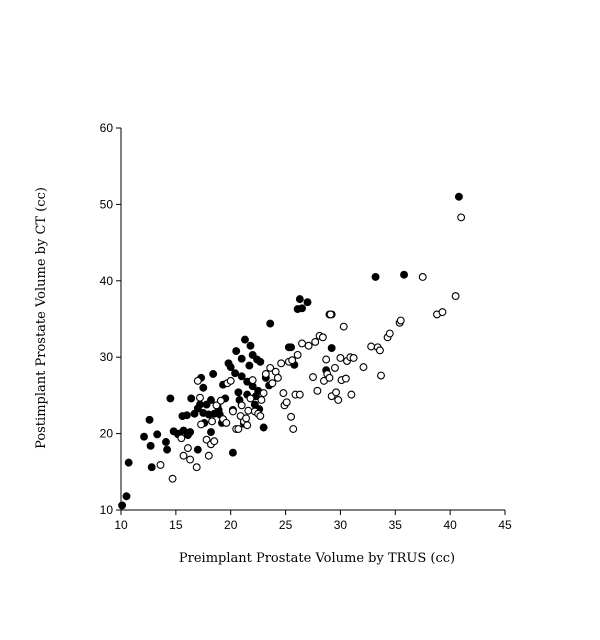  Describe the element at coordinates (107, 510) in the screenshot. I see `y-tick-label: 10` at that location.